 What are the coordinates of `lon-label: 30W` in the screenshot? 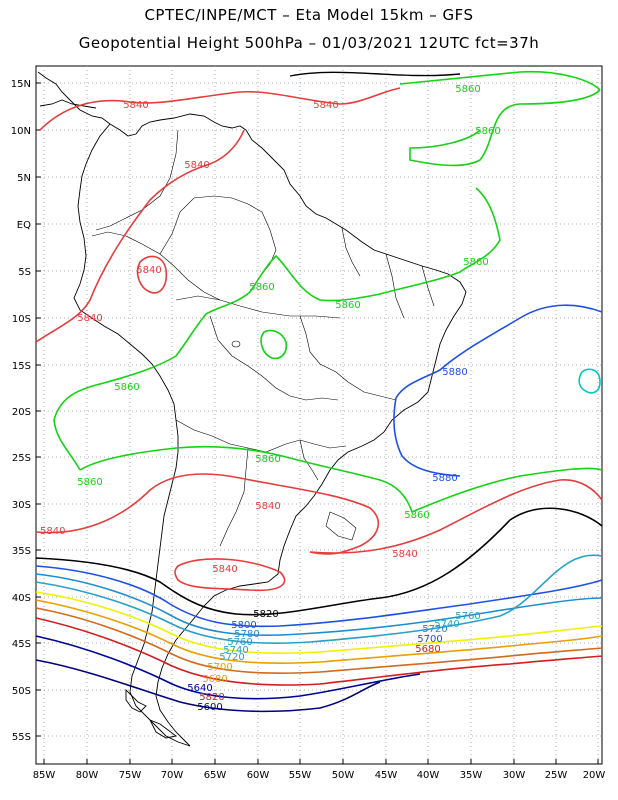 It's located at (514, 775).